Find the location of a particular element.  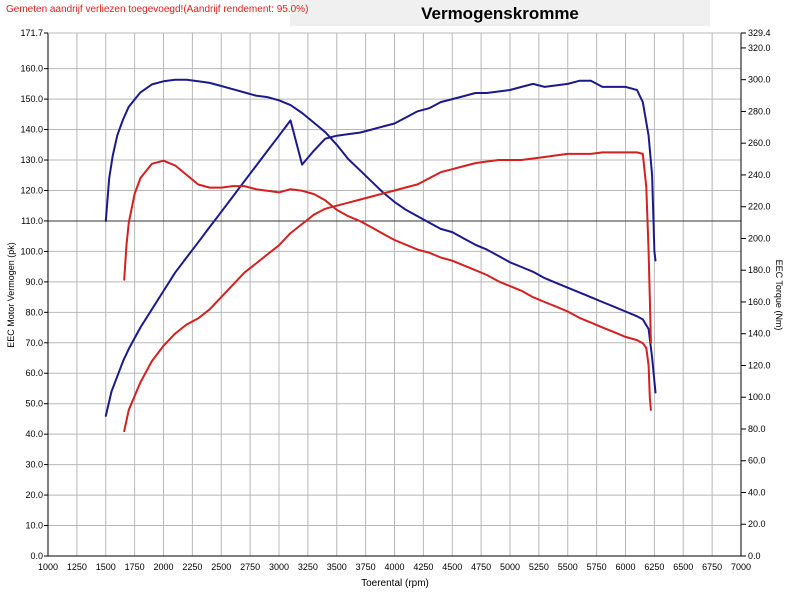

title-band: Vermogenskromme is located at coordinates (500, 13).